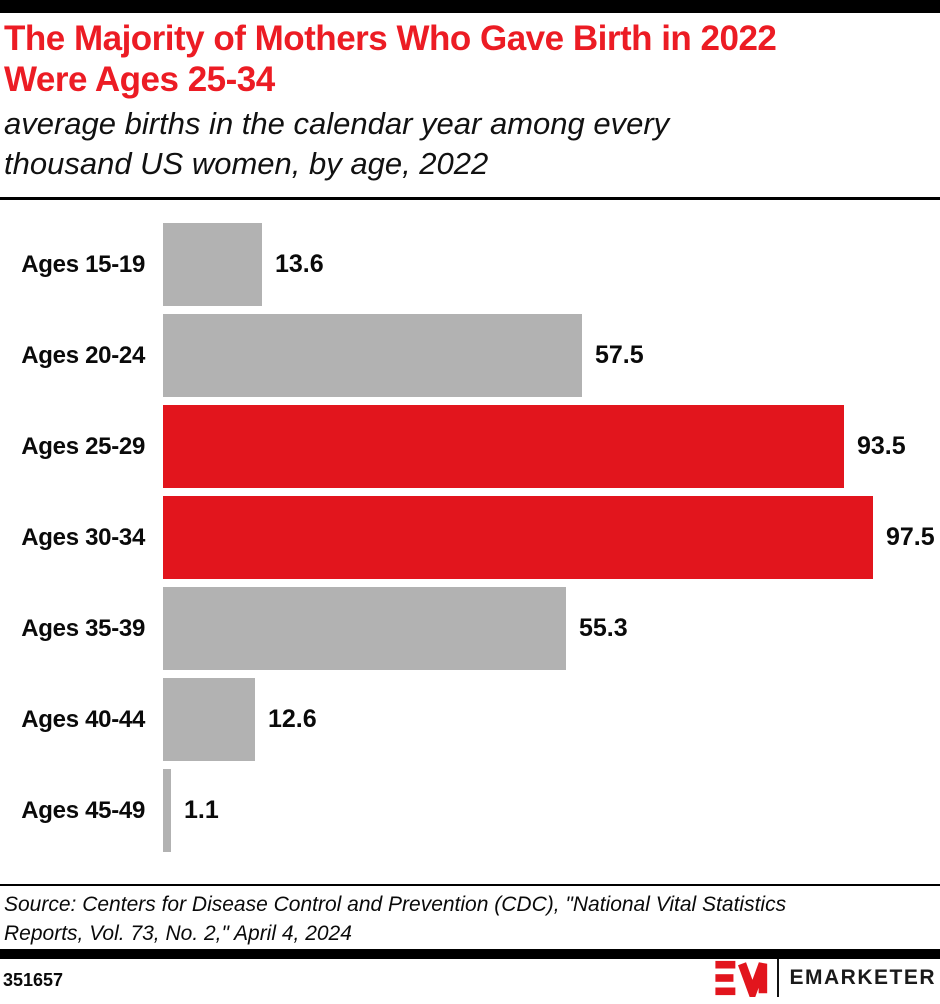 The image size is (940, 1004). What do you see at coordinates (470, 885) in the screenshot?
I see `source-rule` at bounding box center [470, 885].